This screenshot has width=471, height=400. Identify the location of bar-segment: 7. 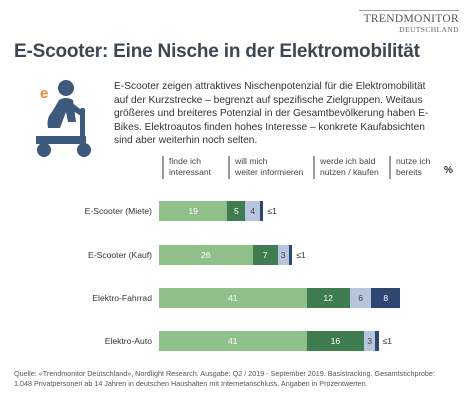
(265, 255).